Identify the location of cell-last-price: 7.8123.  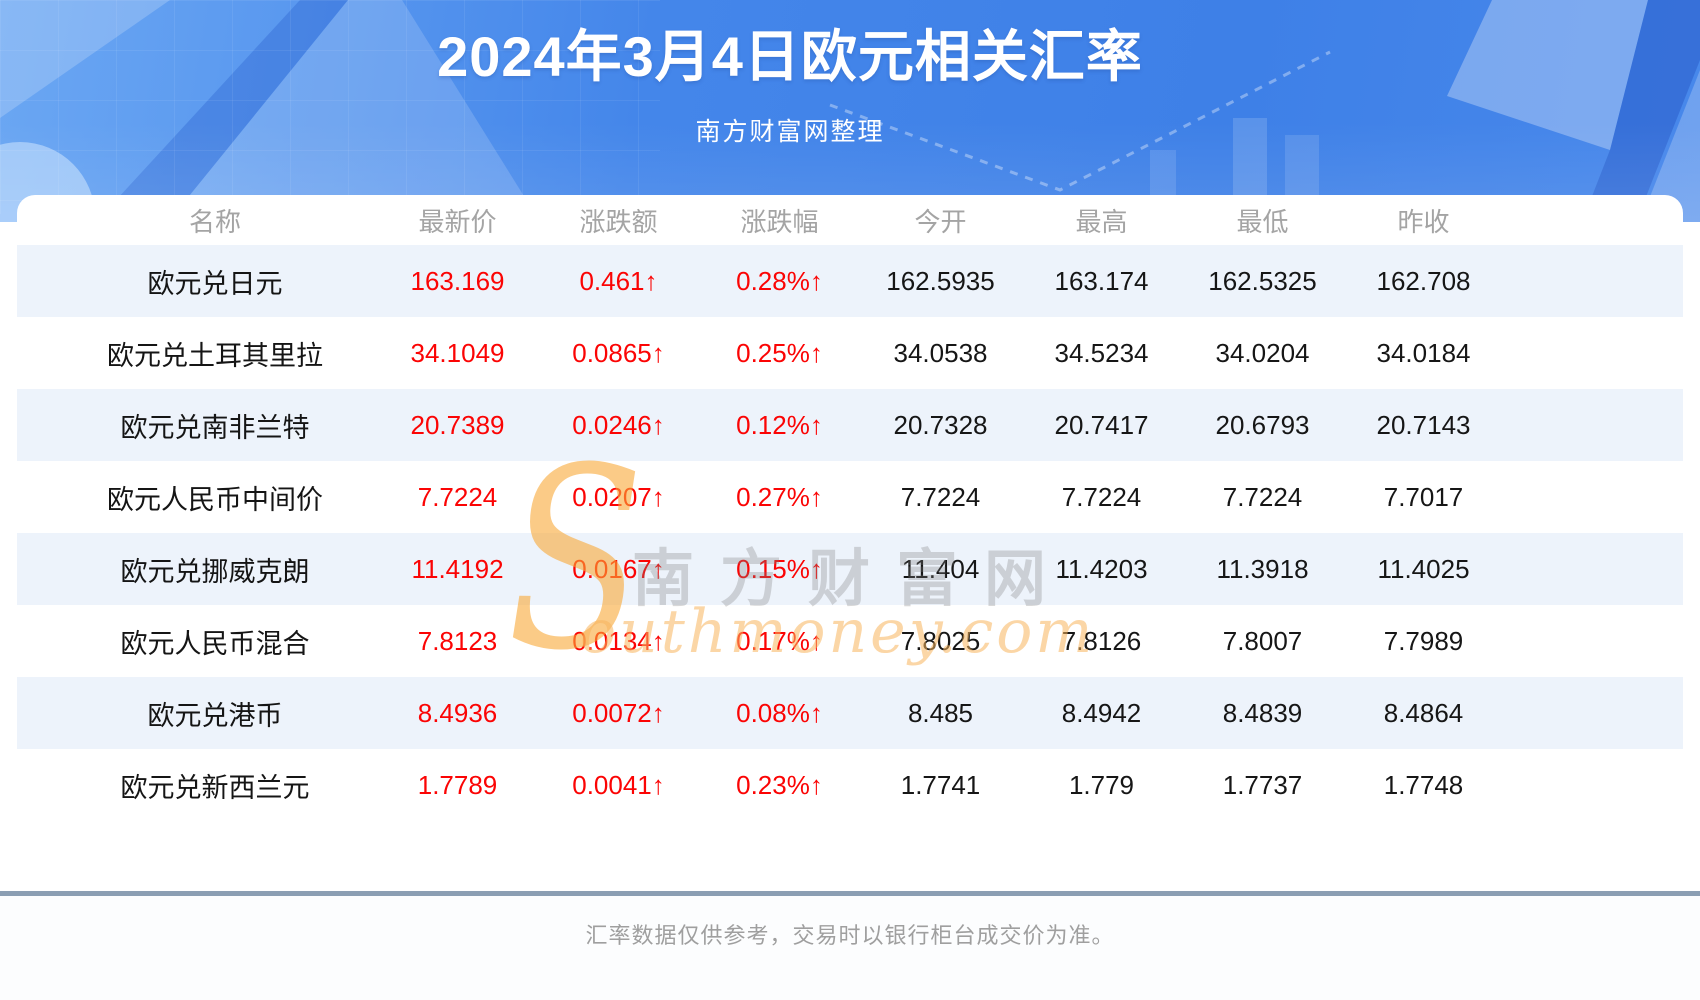
(457, 640).